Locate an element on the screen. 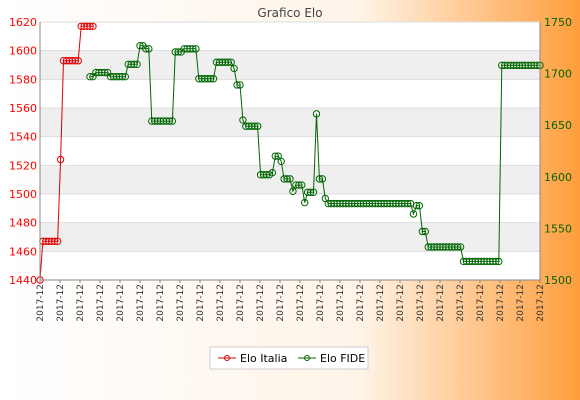 The image size is (580, 400). left-tick-label: 1620 is located at coordinates (23, 22).